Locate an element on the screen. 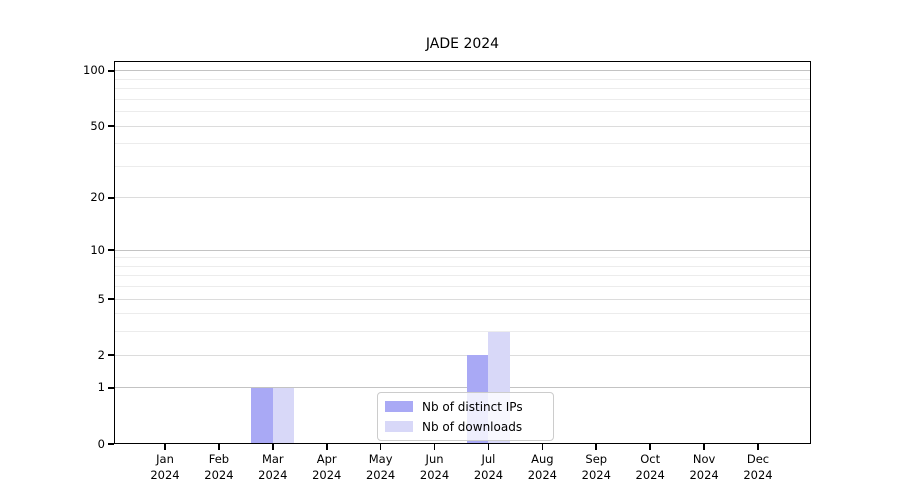 Image resolution: width=900 pixels, height=500 pixels. x-tick-jun is located at coordinates (434, 447).